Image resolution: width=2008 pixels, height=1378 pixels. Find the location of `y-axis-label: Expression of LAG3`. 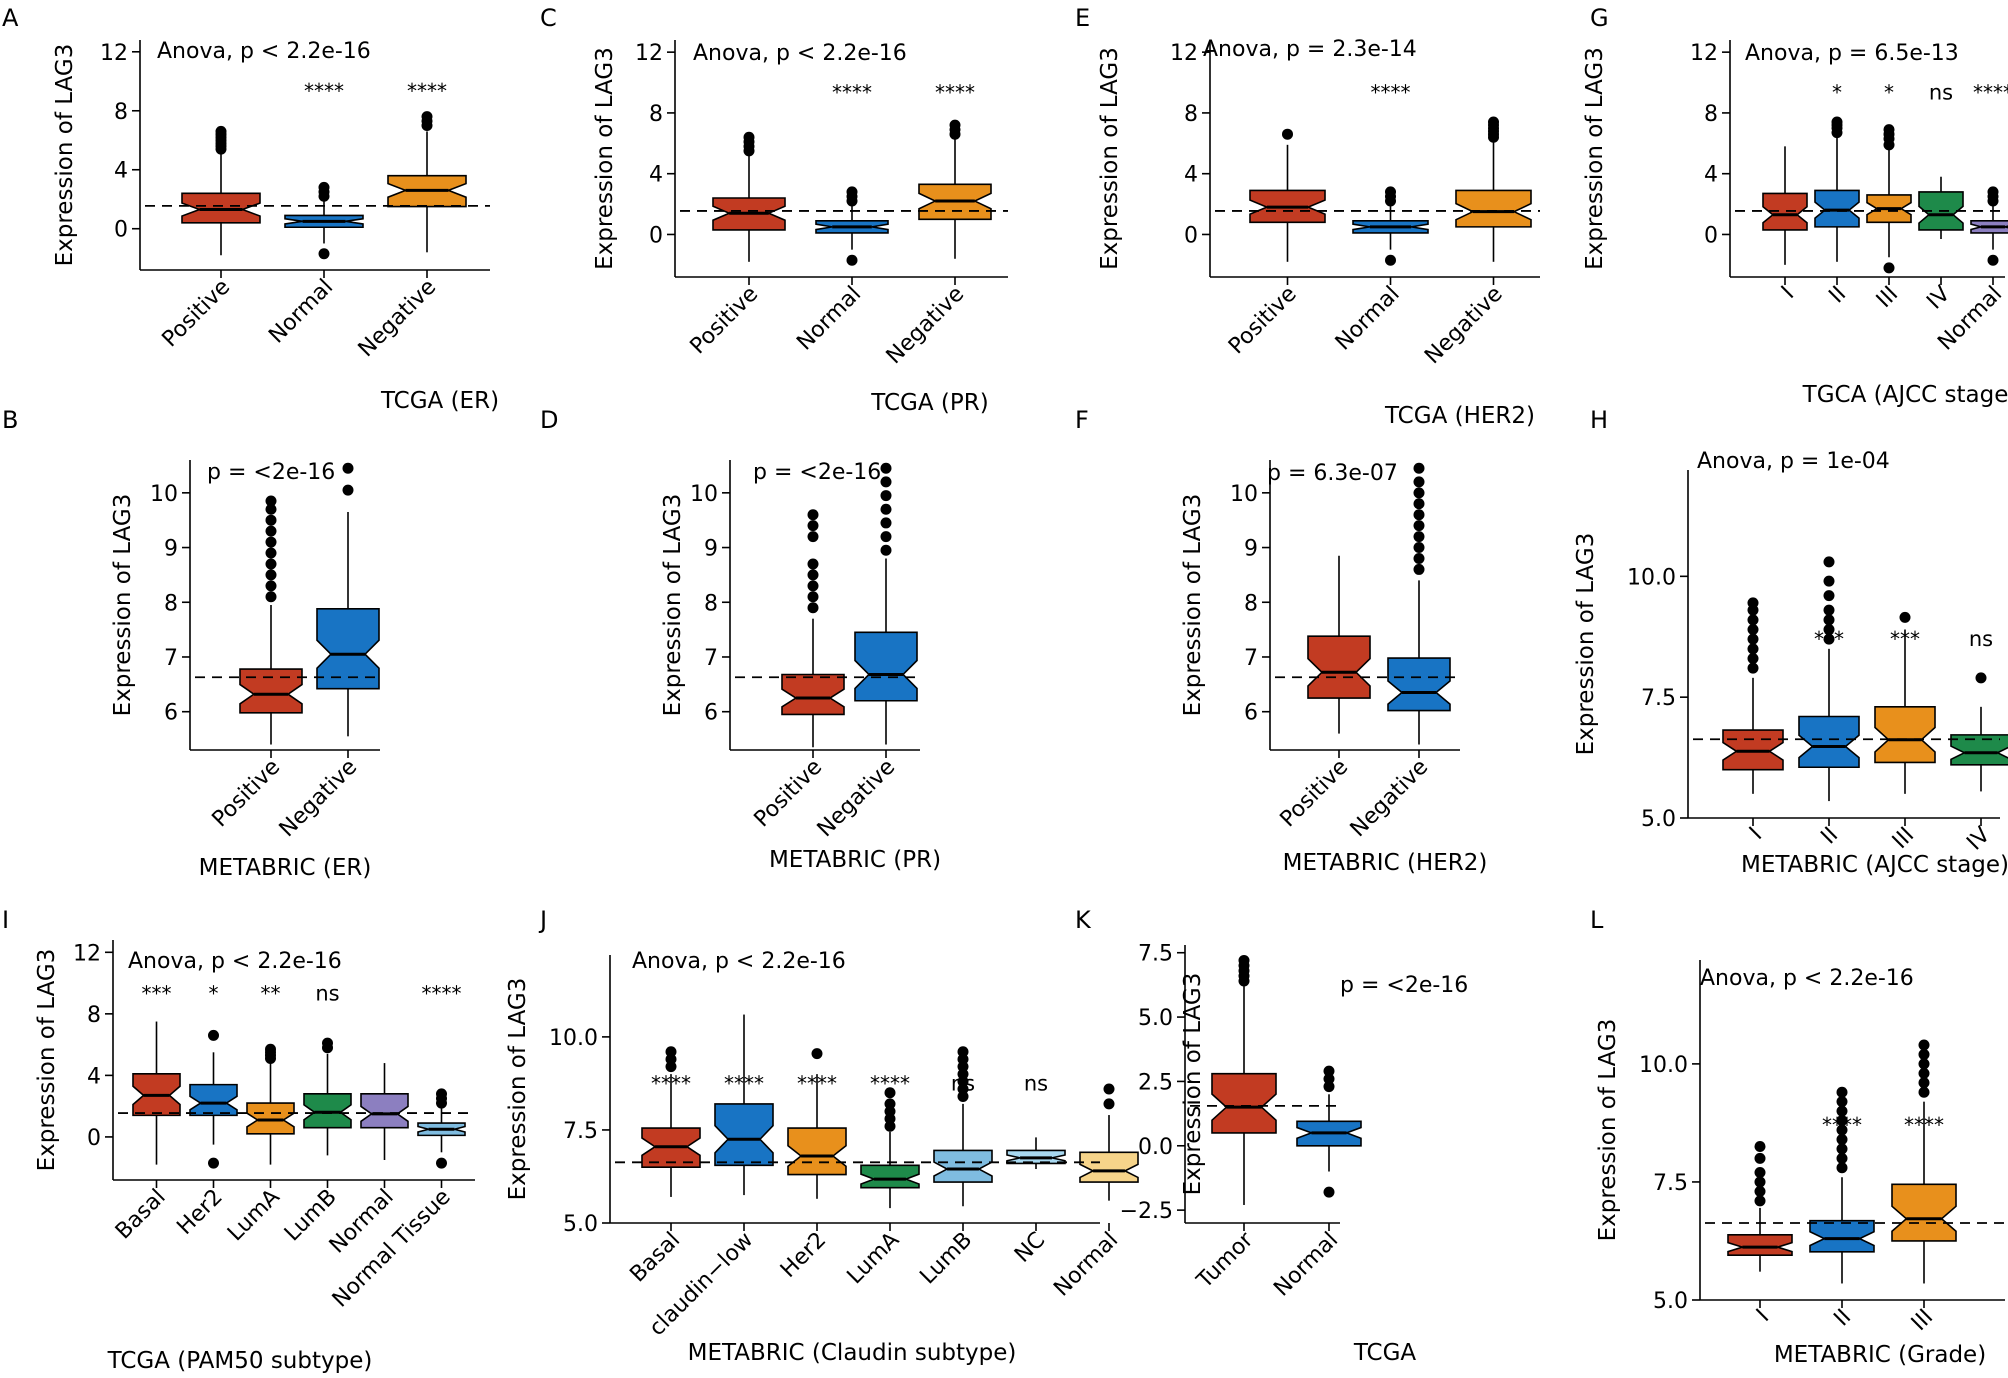

y-axis-label: Expression of LAG3 is located at coordinates (123, 605).